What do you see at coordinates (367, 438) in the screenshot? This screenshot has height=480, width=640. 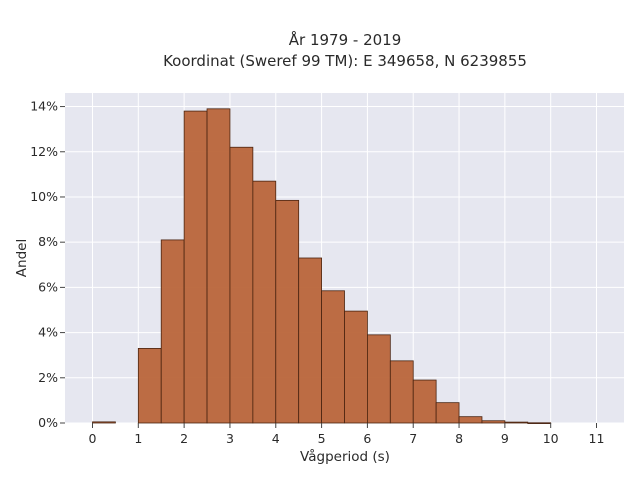 I see `x-tick-label: 6` at bounding box center [367, 438].